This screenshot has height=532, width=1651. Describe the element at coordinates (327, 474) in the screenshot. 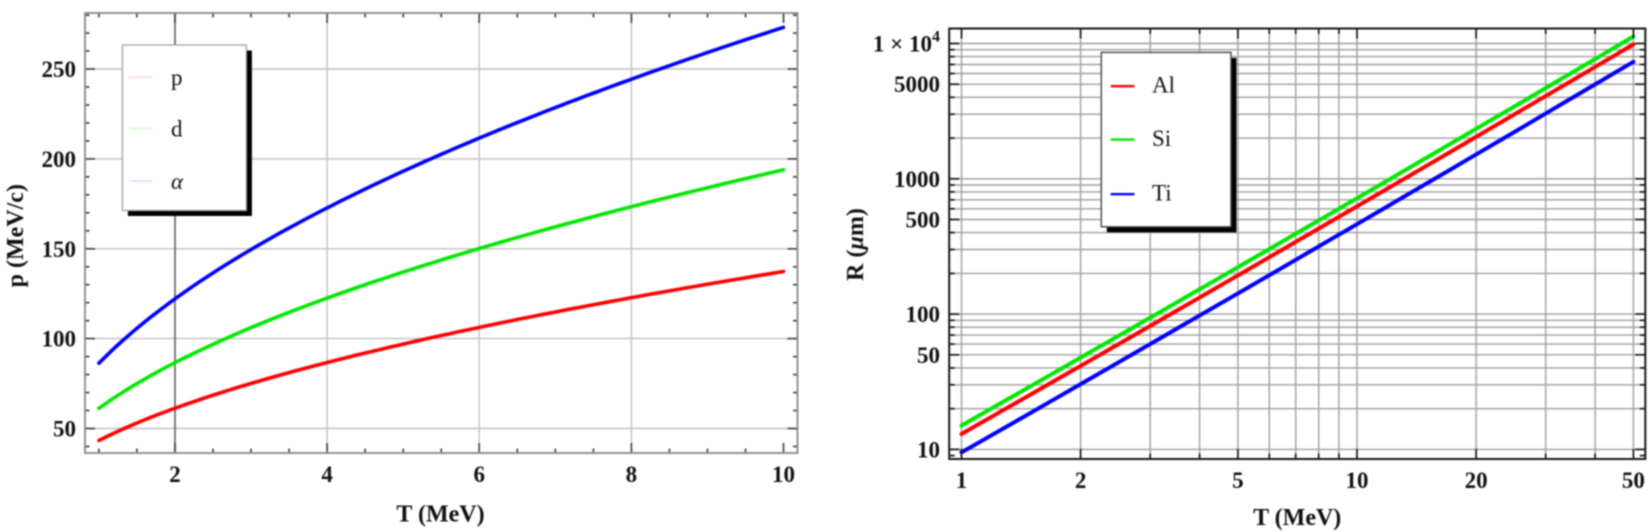

I see `svg-text: 4` at that location.